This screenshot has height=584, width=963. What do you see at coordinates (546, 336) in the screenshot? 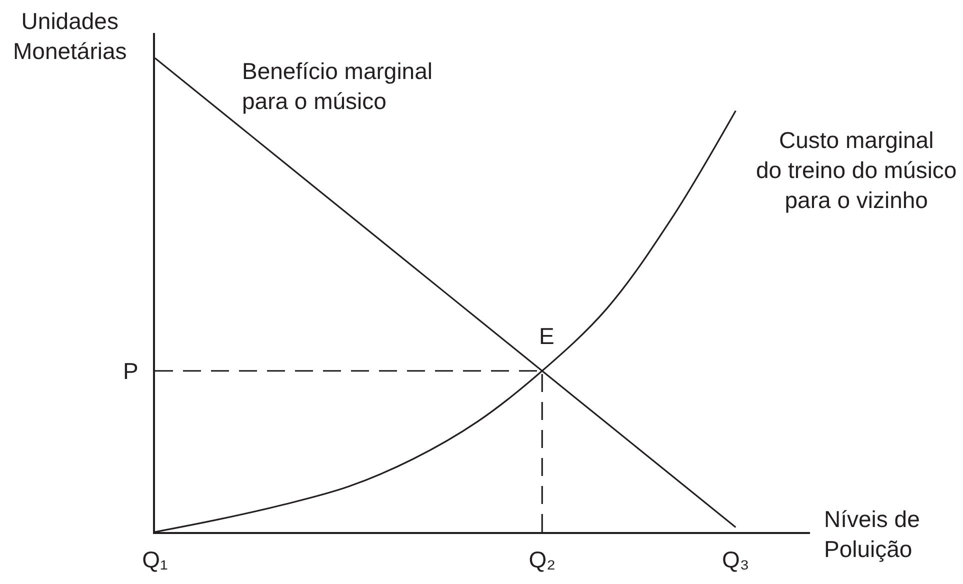
I see `annotation: E` at bounding box center [546, 336].